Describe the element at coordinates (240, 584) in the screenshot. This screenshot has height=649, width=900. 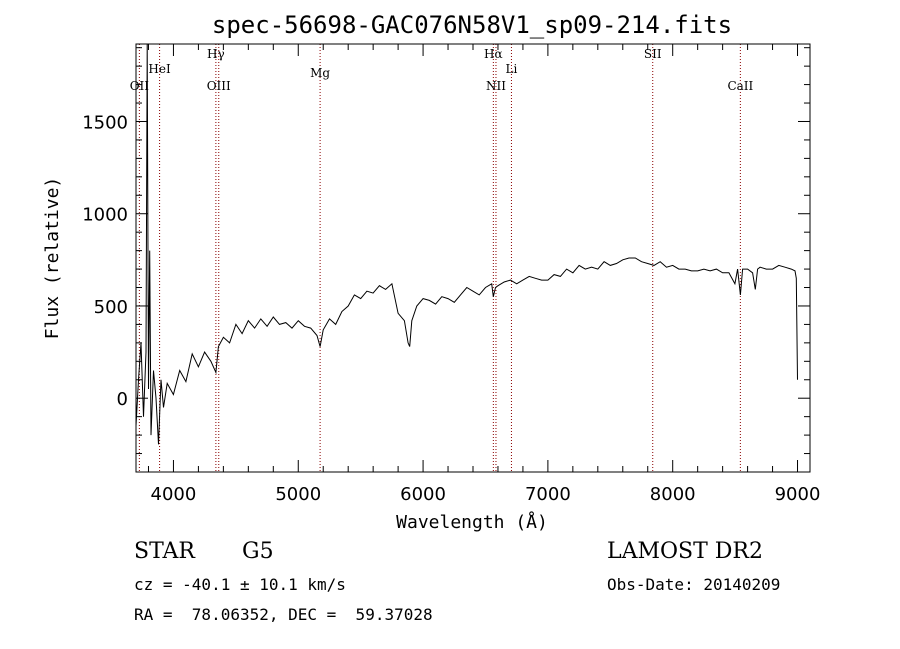
I see `redshift-readout: cz = -40.1 ± 10.1 km/s` at that location.